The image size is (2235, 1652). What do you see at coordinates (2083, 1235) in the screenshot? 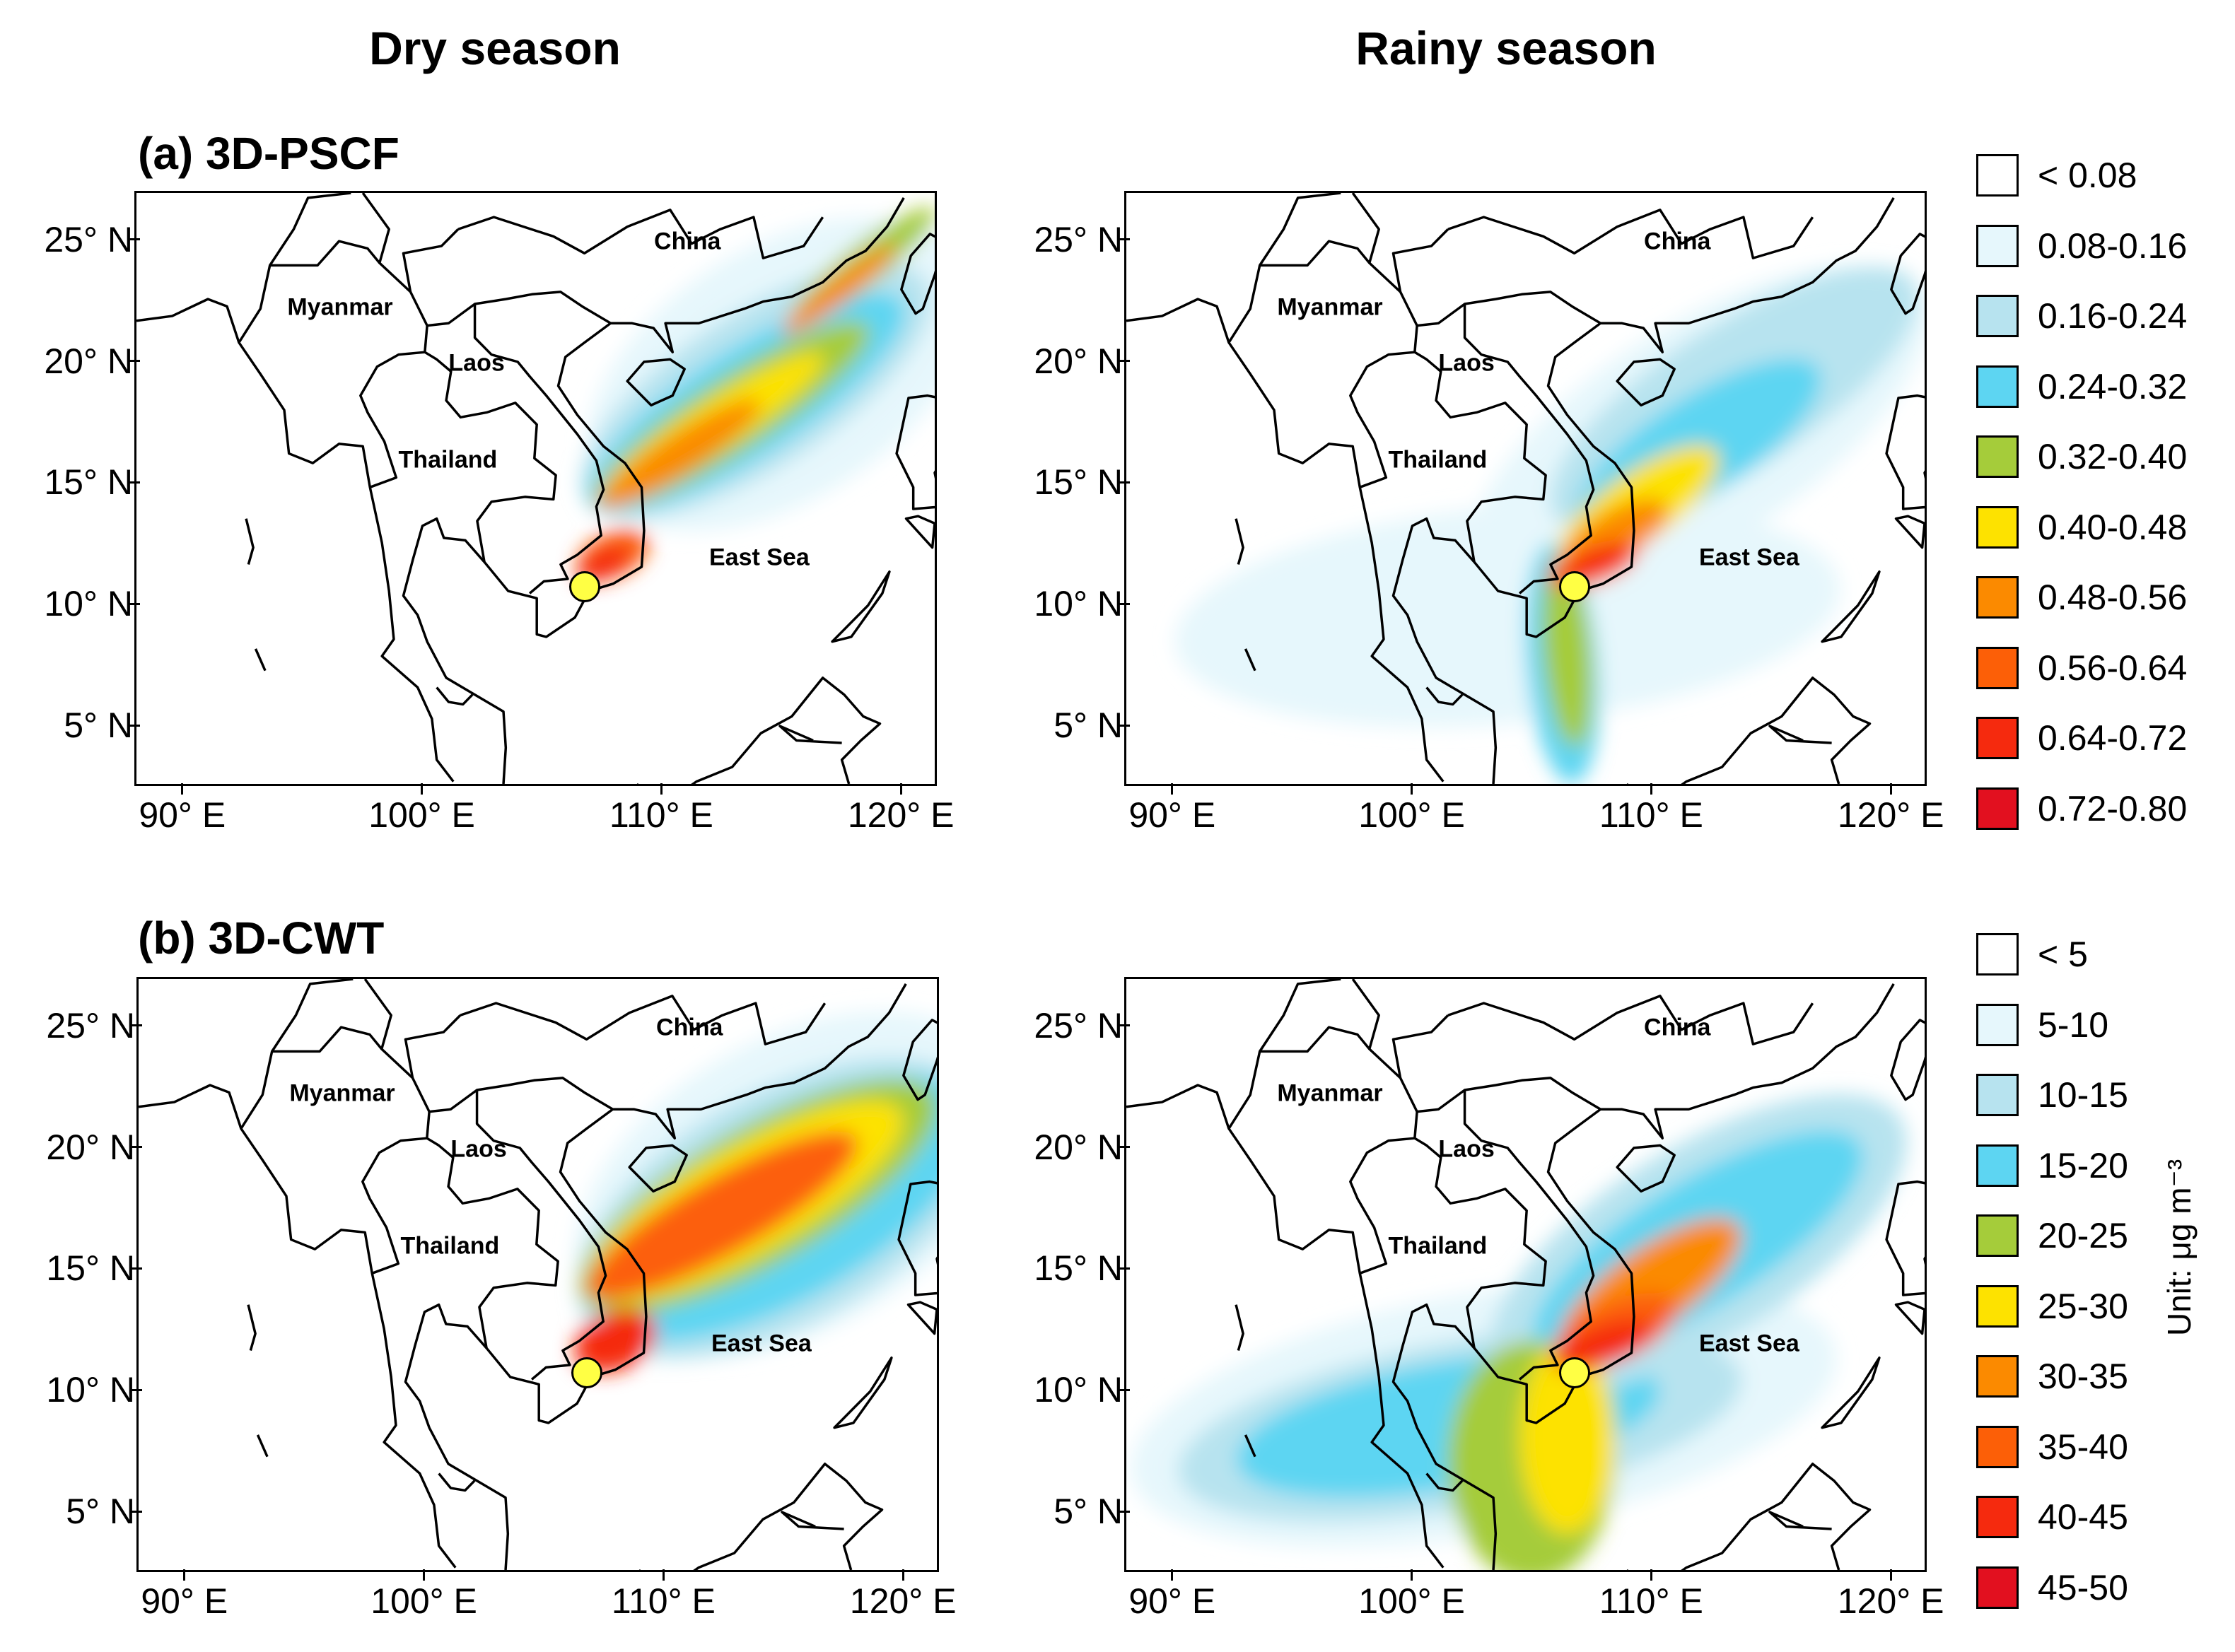
I see `legend-label: 20-25` at bounding box center [2083, 1235].